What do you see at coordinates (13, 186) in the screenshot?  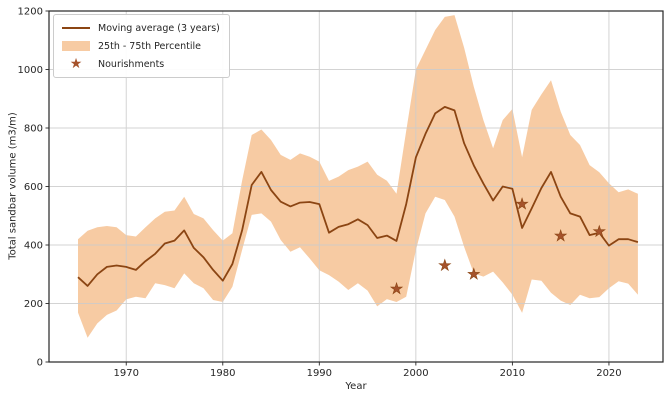 I see `y-axis-label: Total sandbar volume (m3/m)` at bounding box center [13, 186].